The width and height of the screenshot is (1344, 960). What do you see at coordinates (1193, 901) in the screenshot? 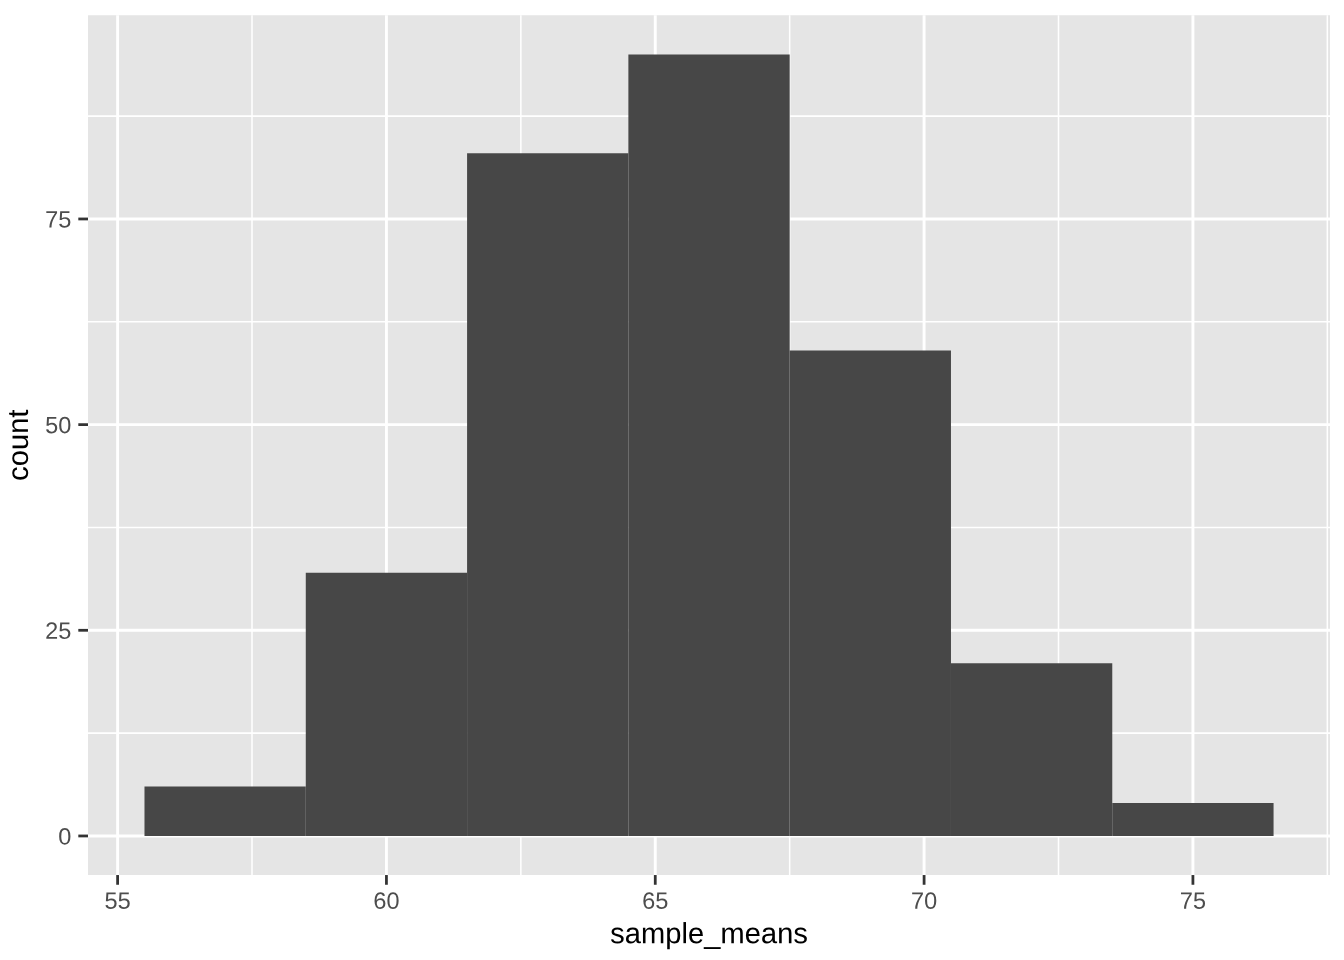
I see `x-tick-label: 75` at bounding box center [1193, 901].